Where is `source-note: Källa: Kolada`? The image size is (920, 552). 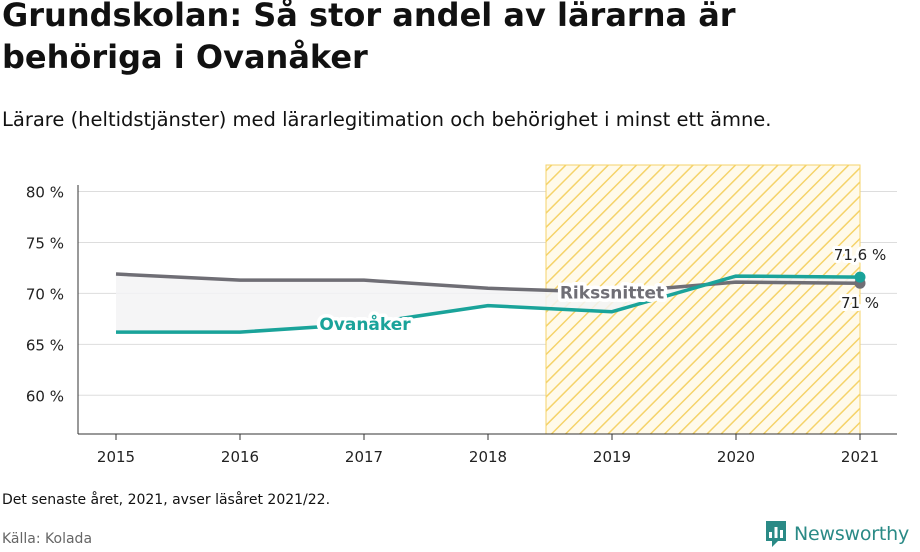
source-note: Källa: Kolada is located at coordinates (47, 539).